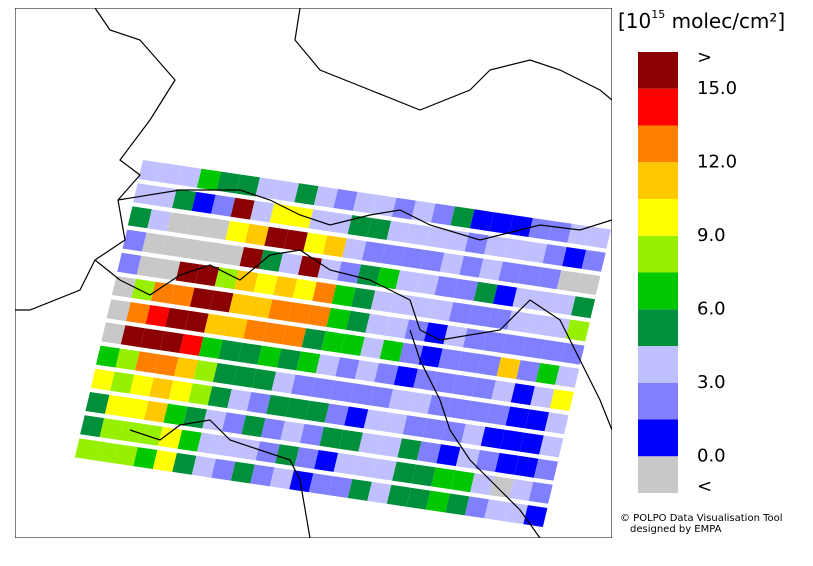  What do you see at coordinates (704, 486) in the screenshot?
I see `colorbar-under-label: <` at bounding box center [704, 486].